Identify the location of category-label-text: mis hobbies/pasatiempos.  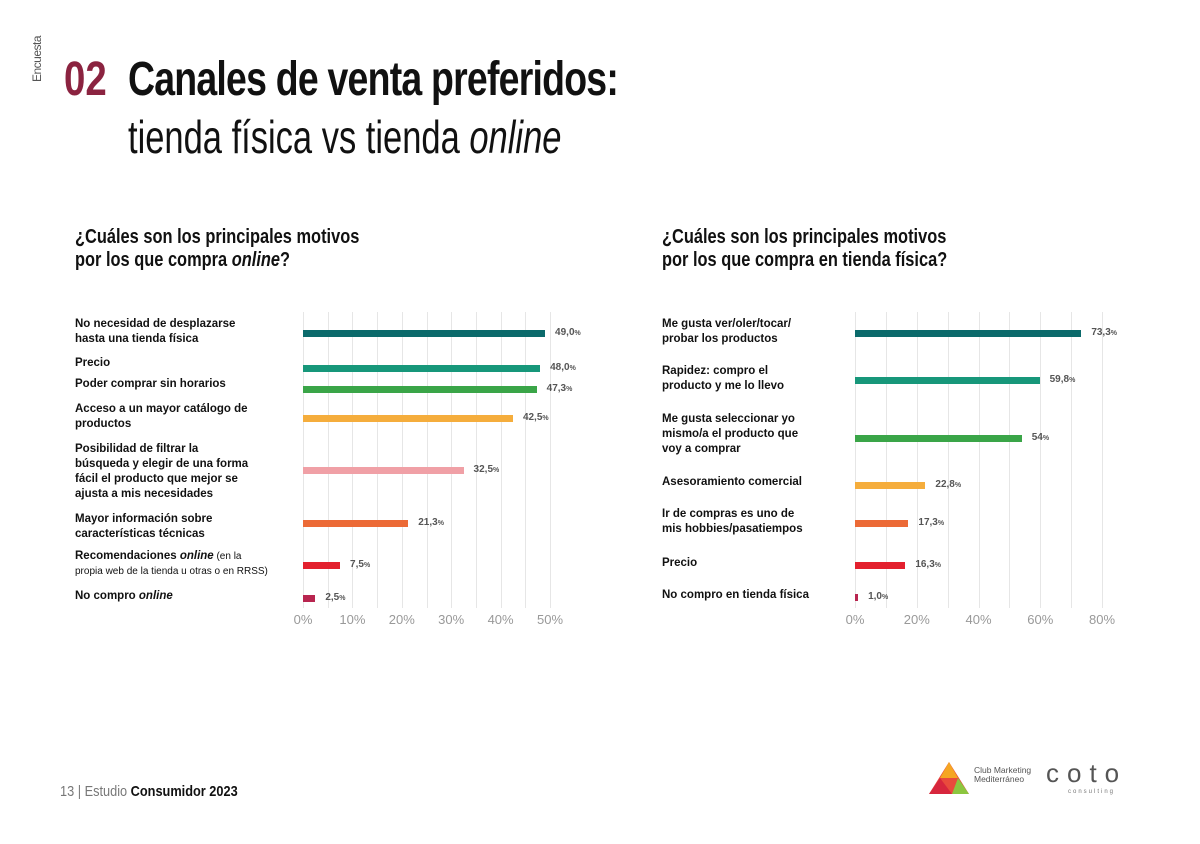
(732, 529).